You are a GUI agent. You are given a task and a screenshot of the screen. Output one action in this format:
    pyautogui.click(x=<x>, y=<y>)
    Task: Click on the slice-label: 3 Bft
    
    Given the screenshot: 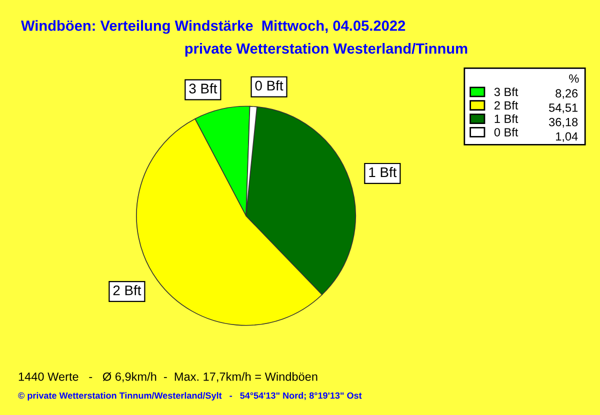 What is the action you would take?
    pyautogui.click(x=203, y=88)
    